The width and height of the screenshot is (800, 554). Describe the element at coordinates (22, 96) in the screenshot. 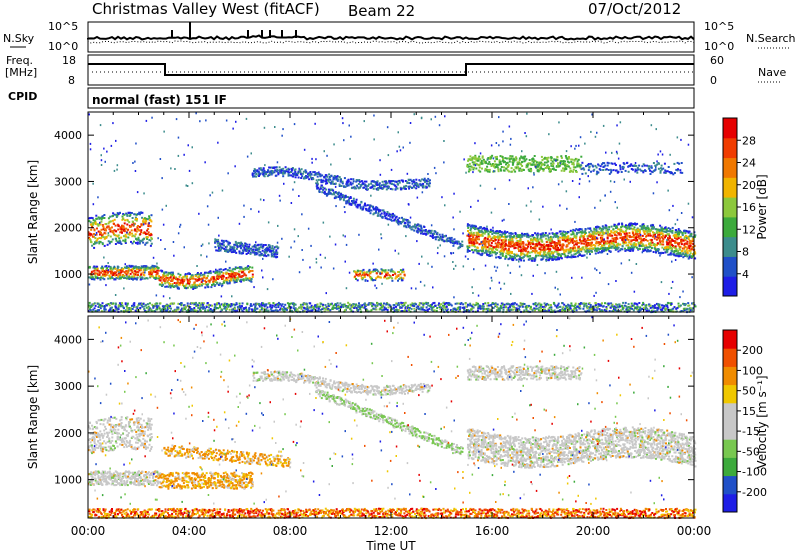

I see `cpid-label: CPID` at that location.